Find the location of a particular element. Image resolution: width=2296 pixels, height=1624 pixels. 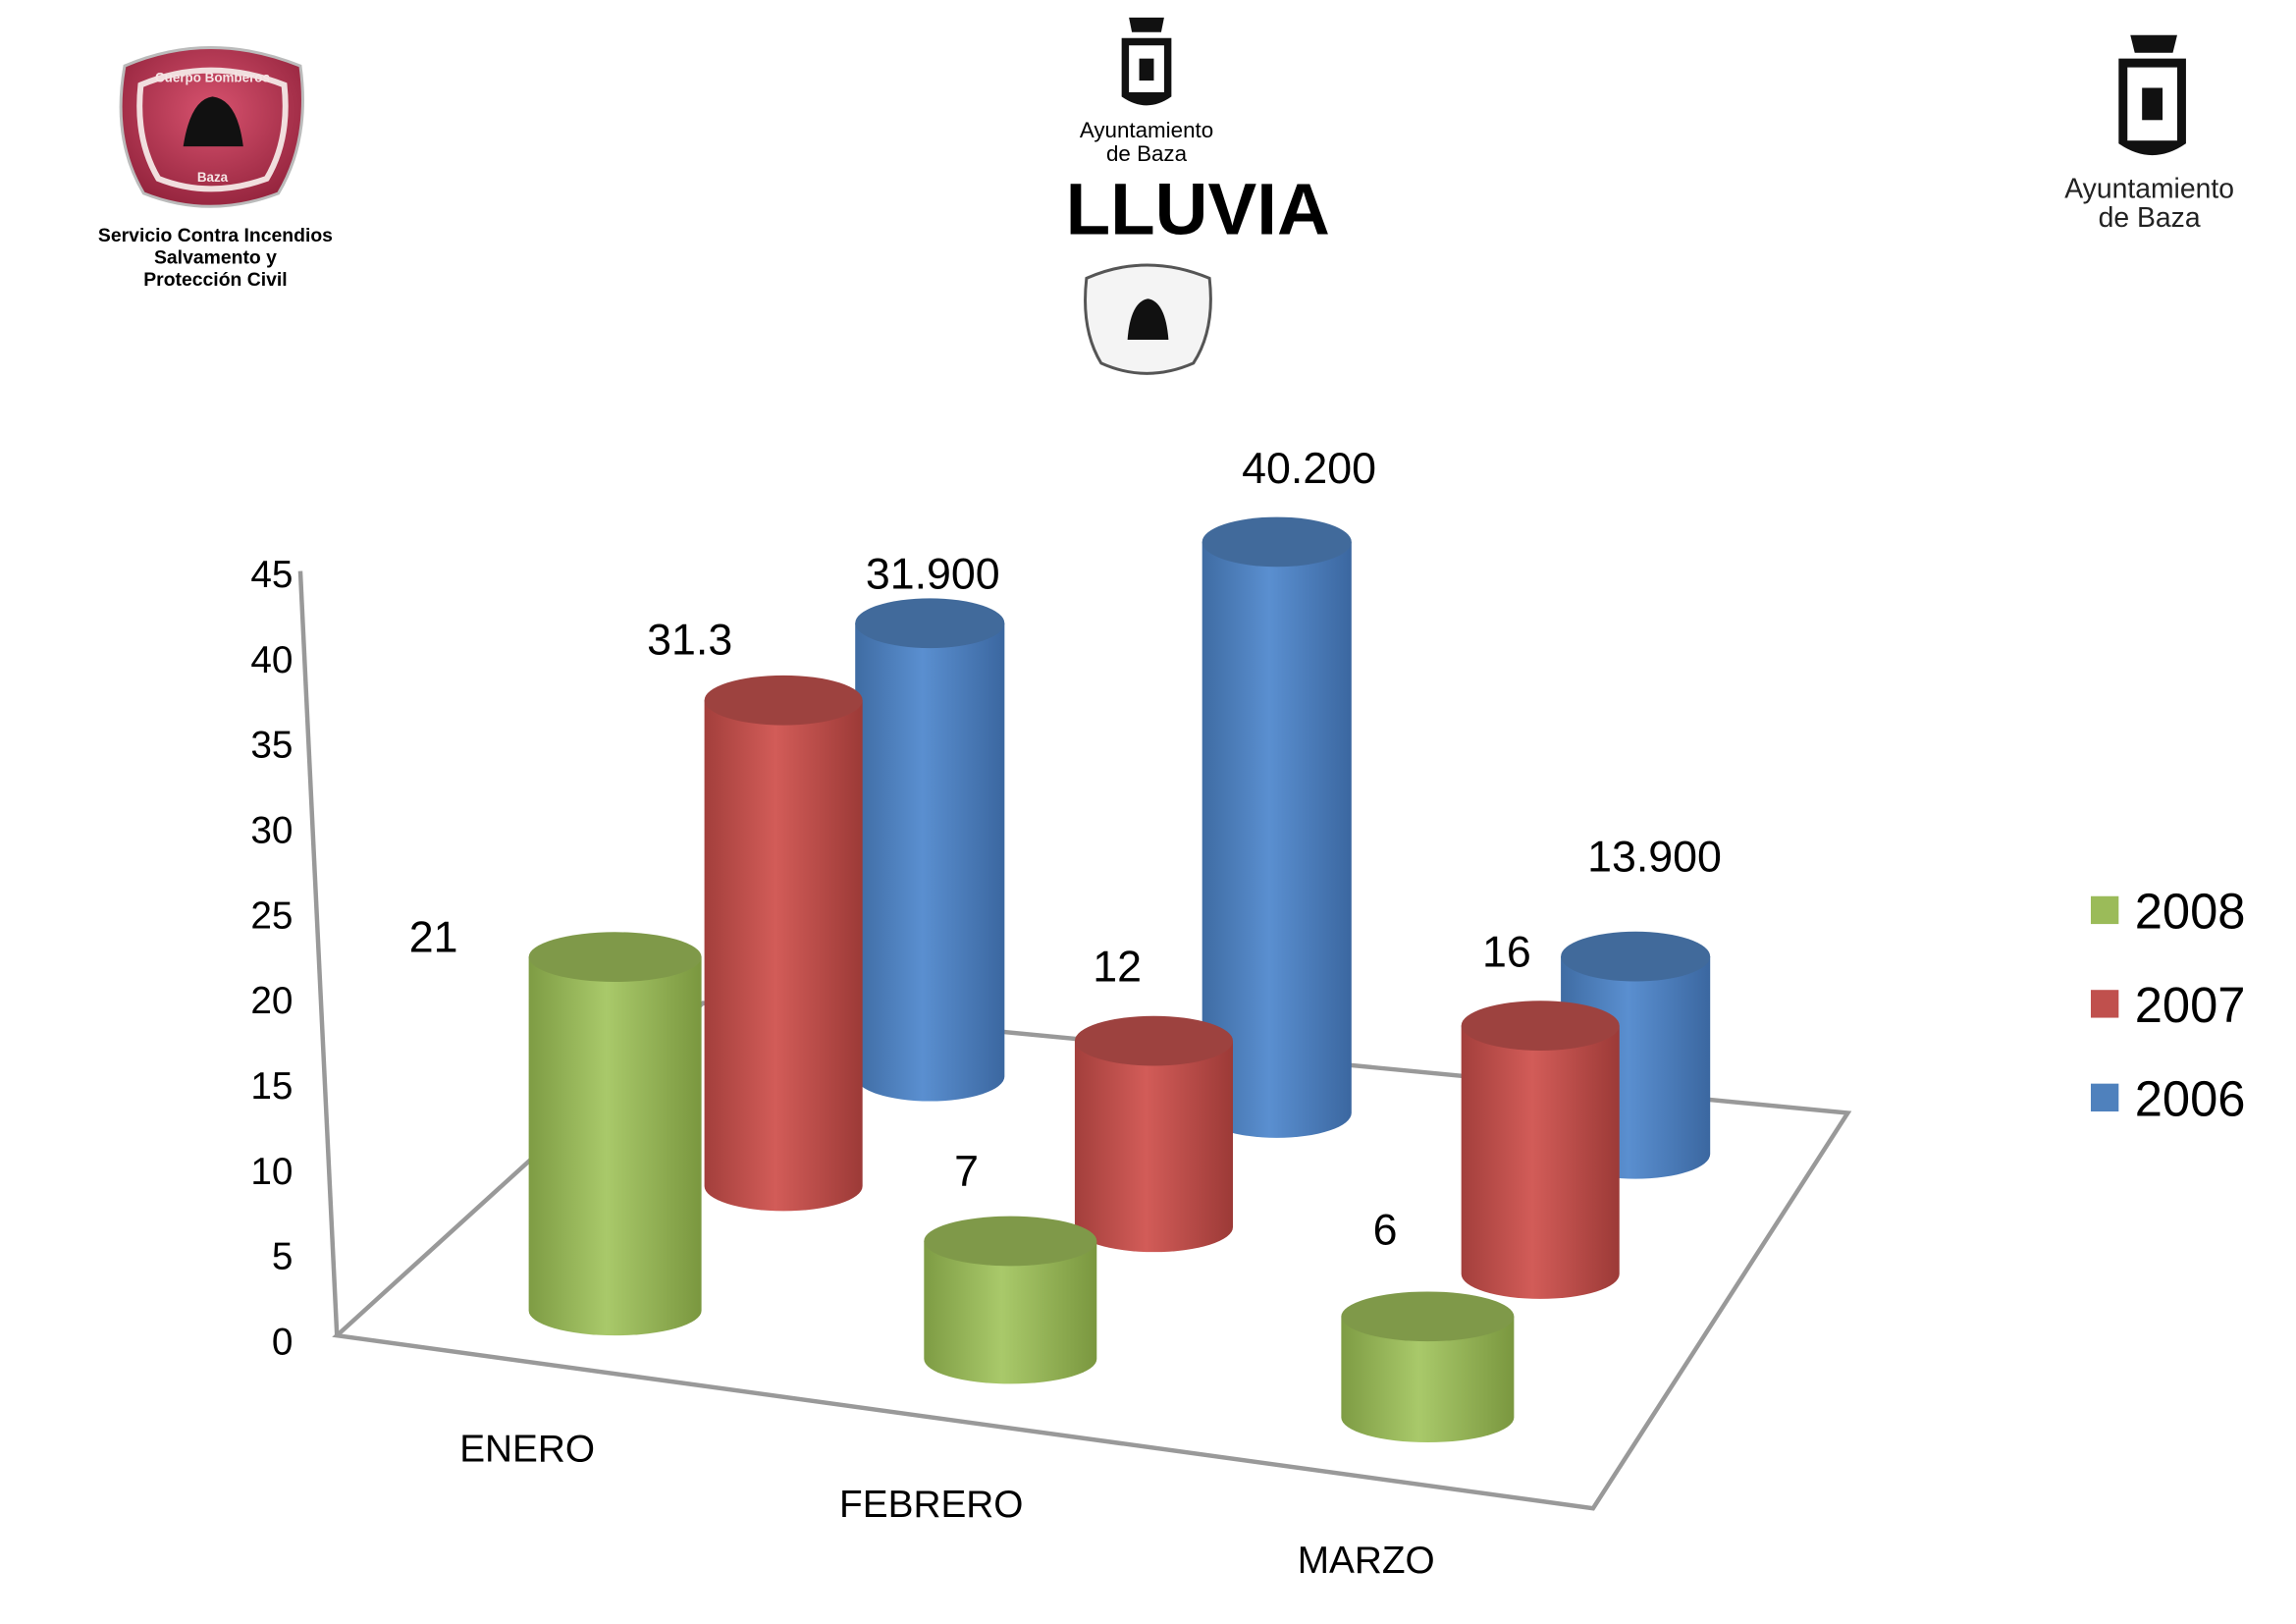

city-crest-logo-center: Ayuntamiento de Baza is located at coordinates (1146, 91).